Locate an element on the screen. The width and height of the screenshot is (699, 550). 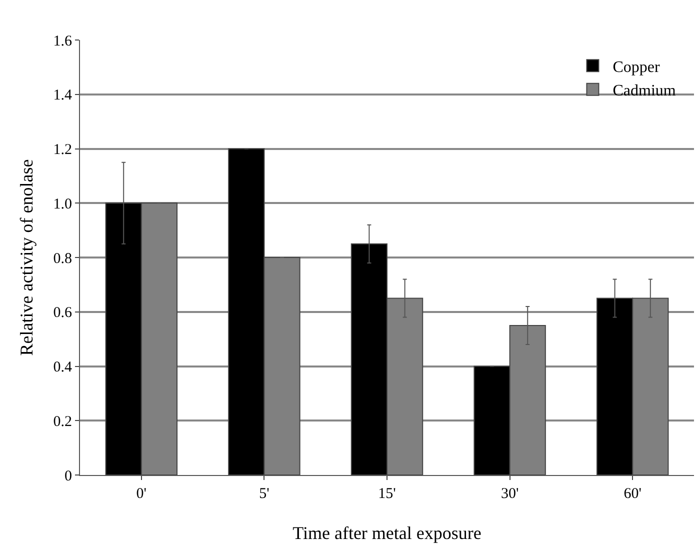
y-tick-label: 0.6 is located at coordinates (62, 313).